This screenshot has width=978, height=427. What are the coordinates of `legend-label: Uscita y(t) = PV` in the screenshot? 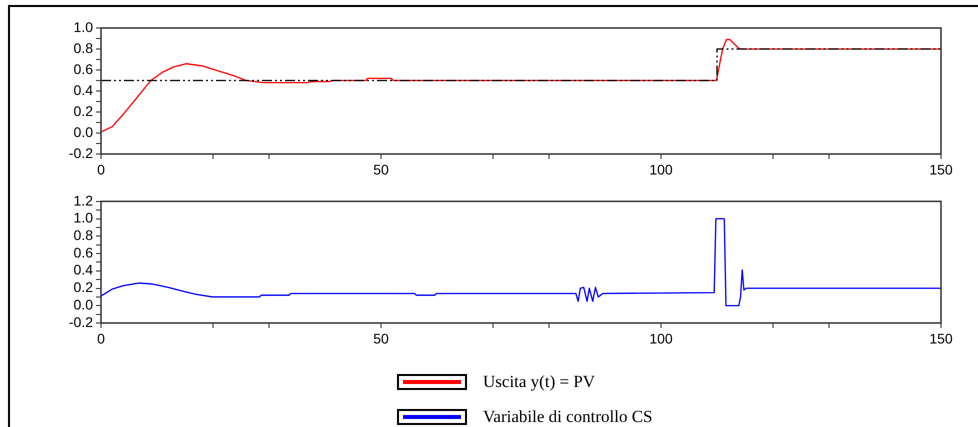 It's located at (539, 382).